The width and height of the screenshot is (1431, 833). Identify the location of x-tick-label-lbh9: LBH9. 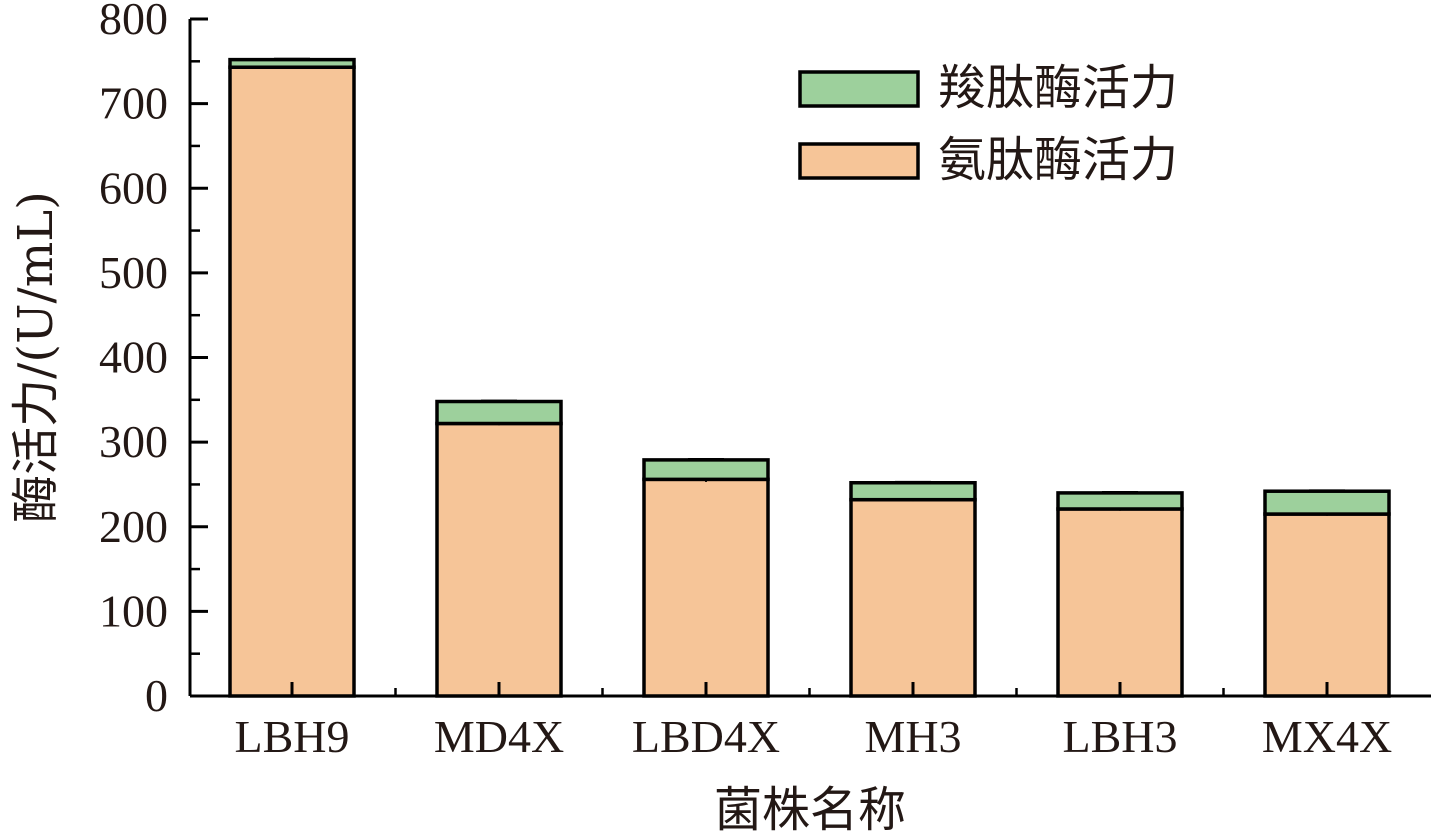
(292, 736).